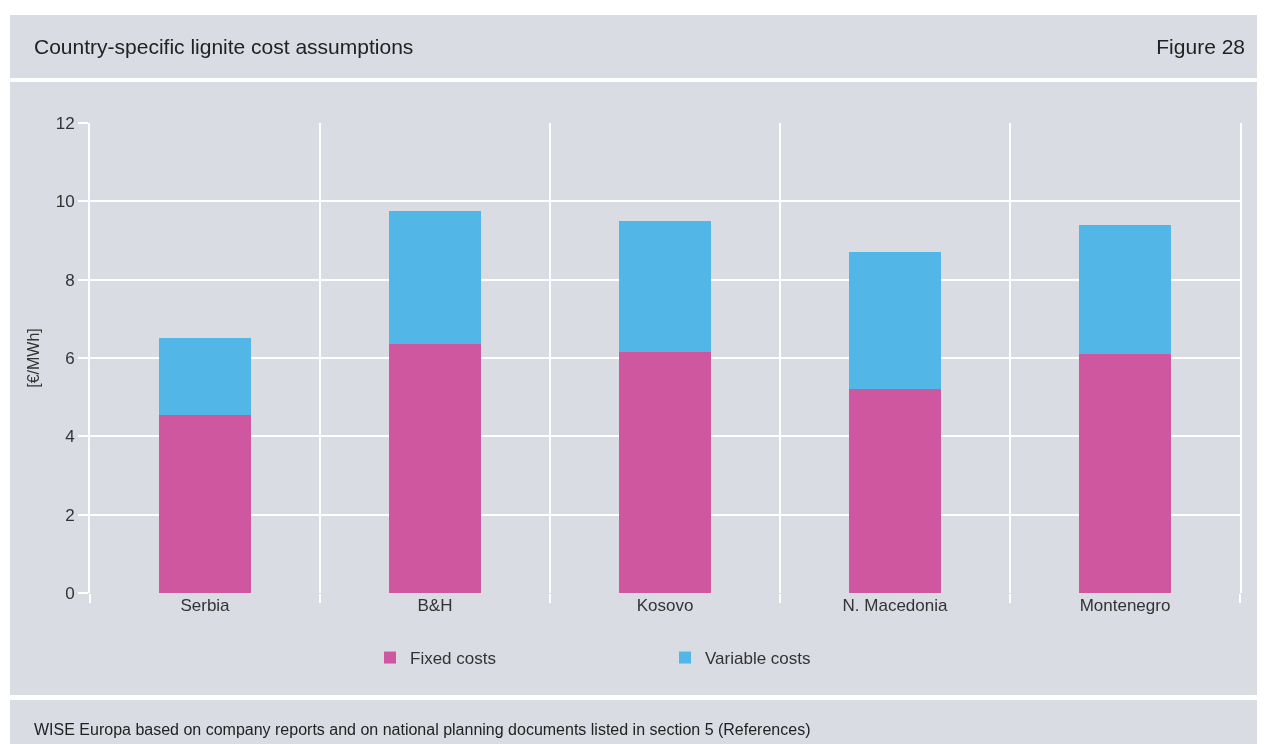  I want to click on y-tick-label: 4, so click(70, 437).